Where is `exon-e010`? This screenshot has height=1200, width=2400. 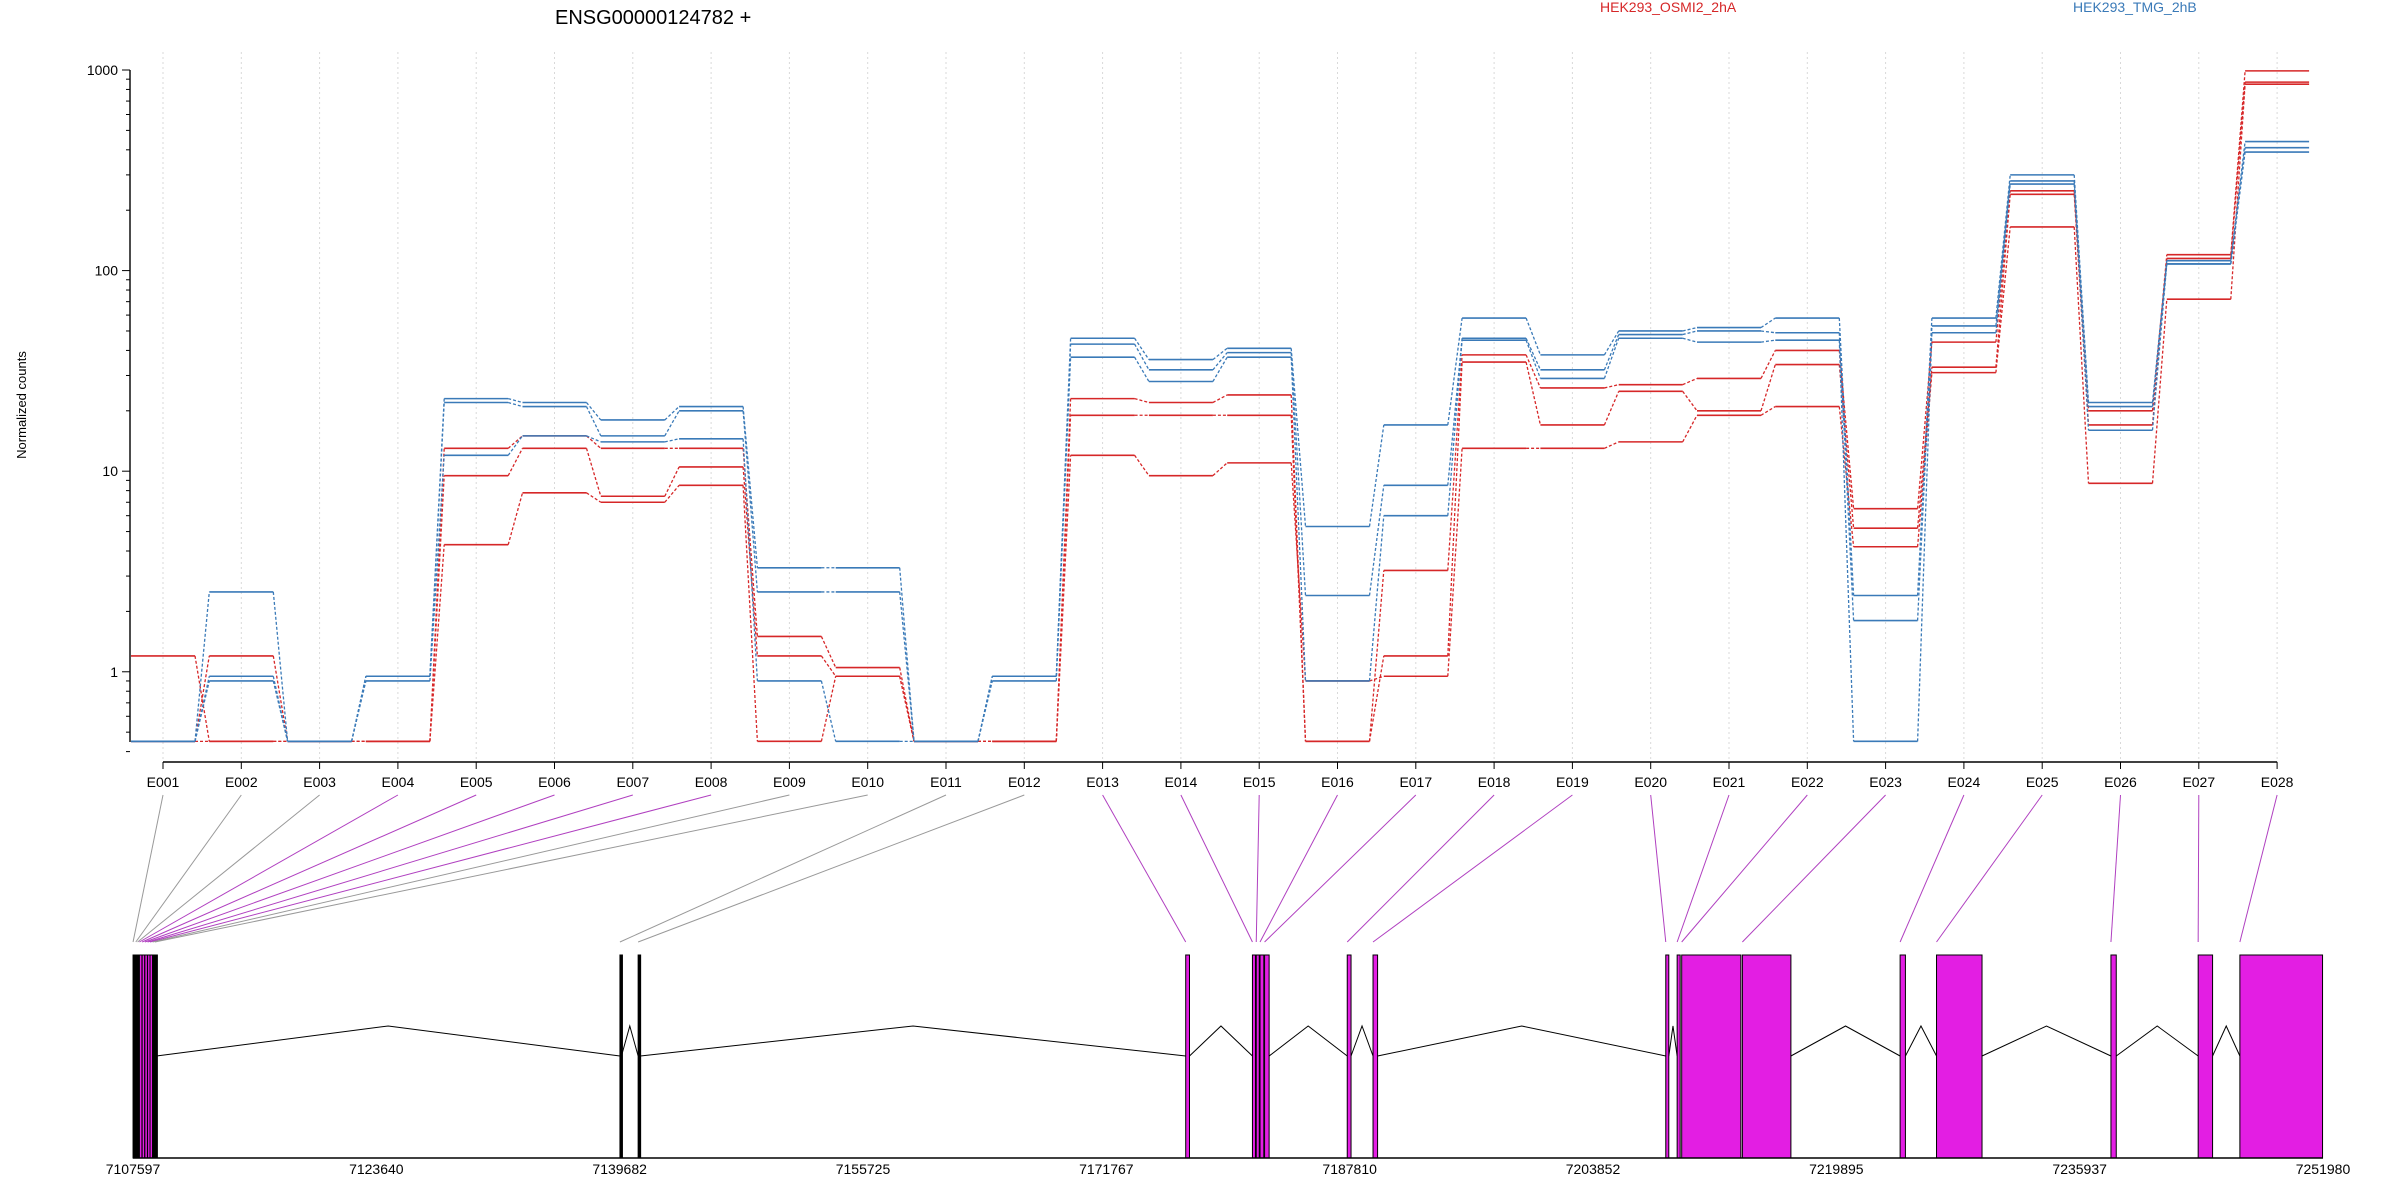 exon-e010 is located at coordinates (156, 1056).